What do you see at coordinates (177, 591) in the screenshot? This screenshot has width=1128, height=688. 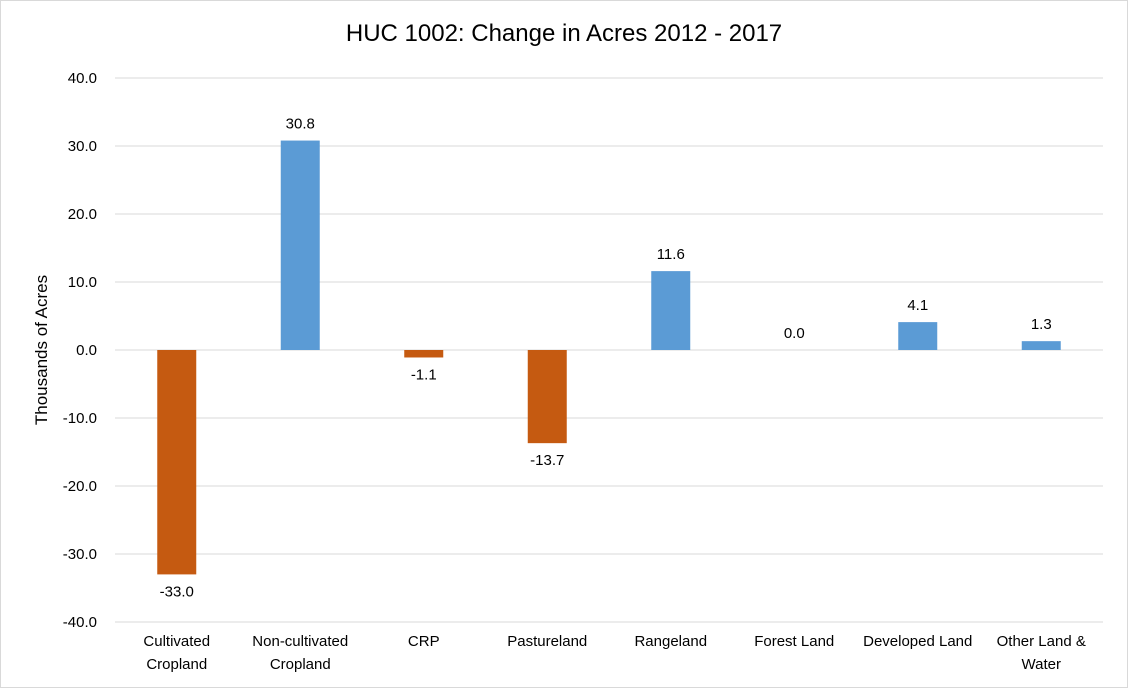 I see `data-label: -33.0` at bounding box center [177, 591].